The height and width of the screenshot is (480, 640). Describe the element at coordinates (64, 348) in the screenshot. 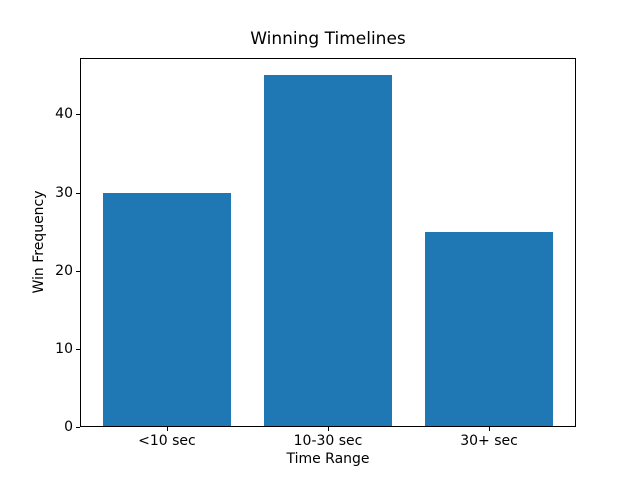

I see `y-tick-label: 10` at that location.